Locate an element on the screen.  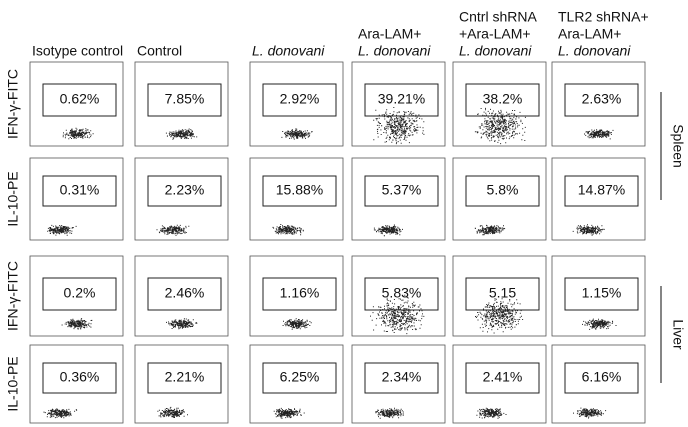
gate-percentage: 5.37% is located at coordinates (402, 190).